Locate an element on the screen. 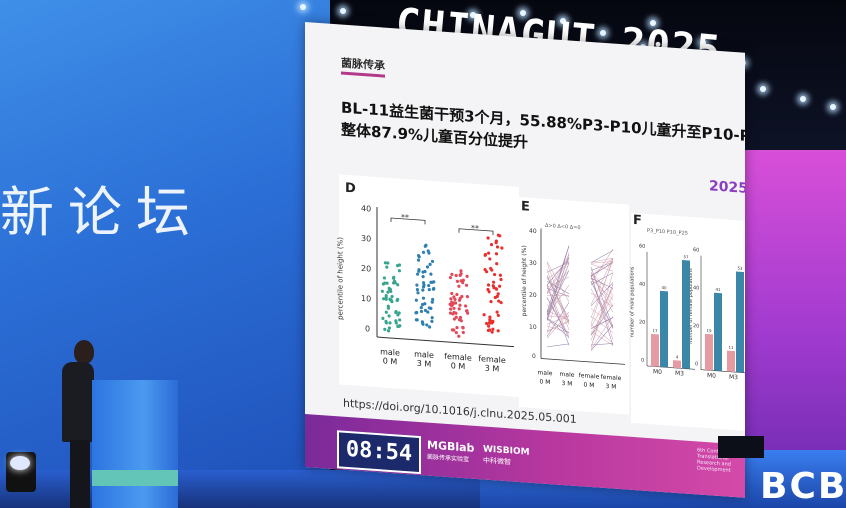 The width and height of the screenshot is (846, 508). panel-e-xtick: female 0 M is located at coordinates (589, 381).